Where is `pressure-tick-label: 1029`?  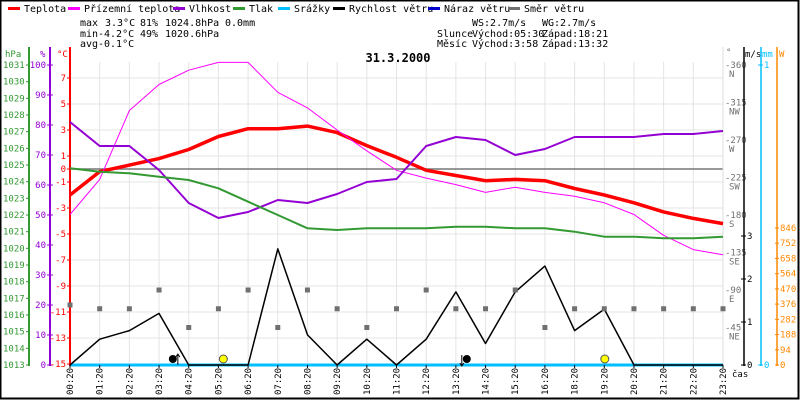 pressure-tick-label: 1029 is located at coordinates (14, 99).